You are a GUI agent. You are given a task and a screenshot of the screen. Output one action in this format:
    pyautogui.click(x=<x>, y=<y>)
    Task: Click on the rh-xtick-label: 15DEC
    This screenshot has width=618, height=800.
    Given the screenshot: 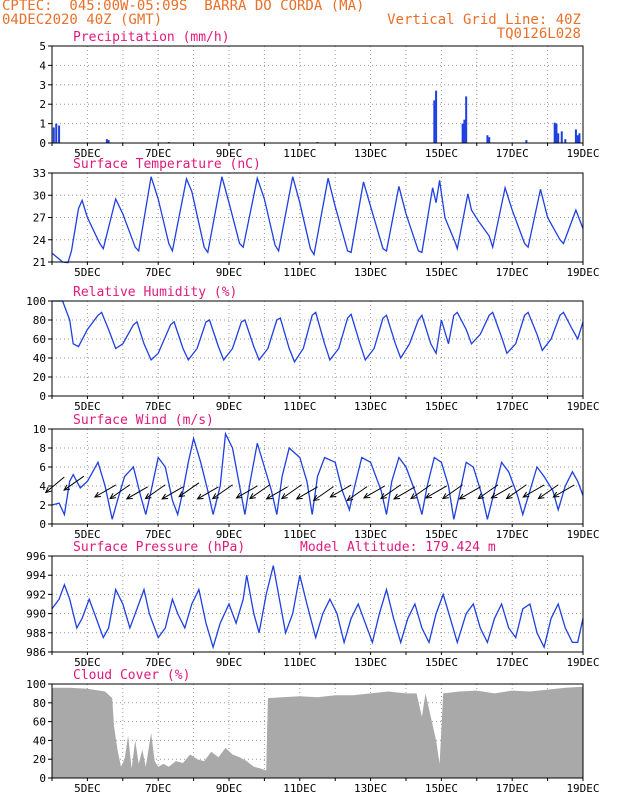 What is the action you would take?
    pyautogui.click(x=441, y=406)
    